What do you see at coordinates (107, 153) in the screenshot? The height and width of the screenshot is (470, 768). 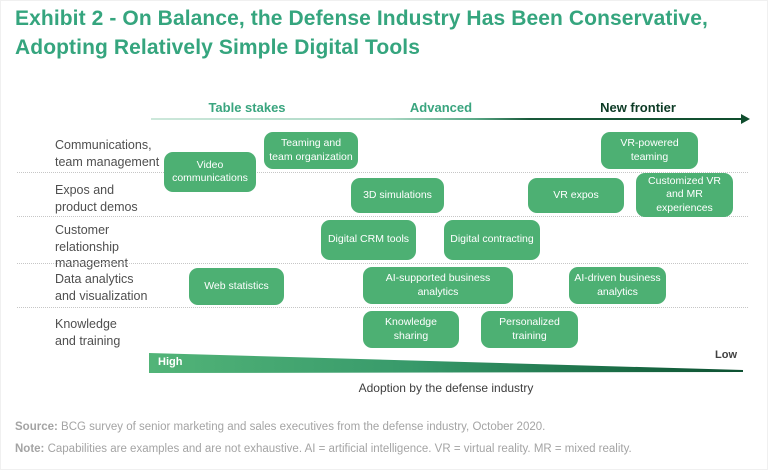 I see `row-label-communications-team-management: Communications, team management` at bounding box center [107, 153].